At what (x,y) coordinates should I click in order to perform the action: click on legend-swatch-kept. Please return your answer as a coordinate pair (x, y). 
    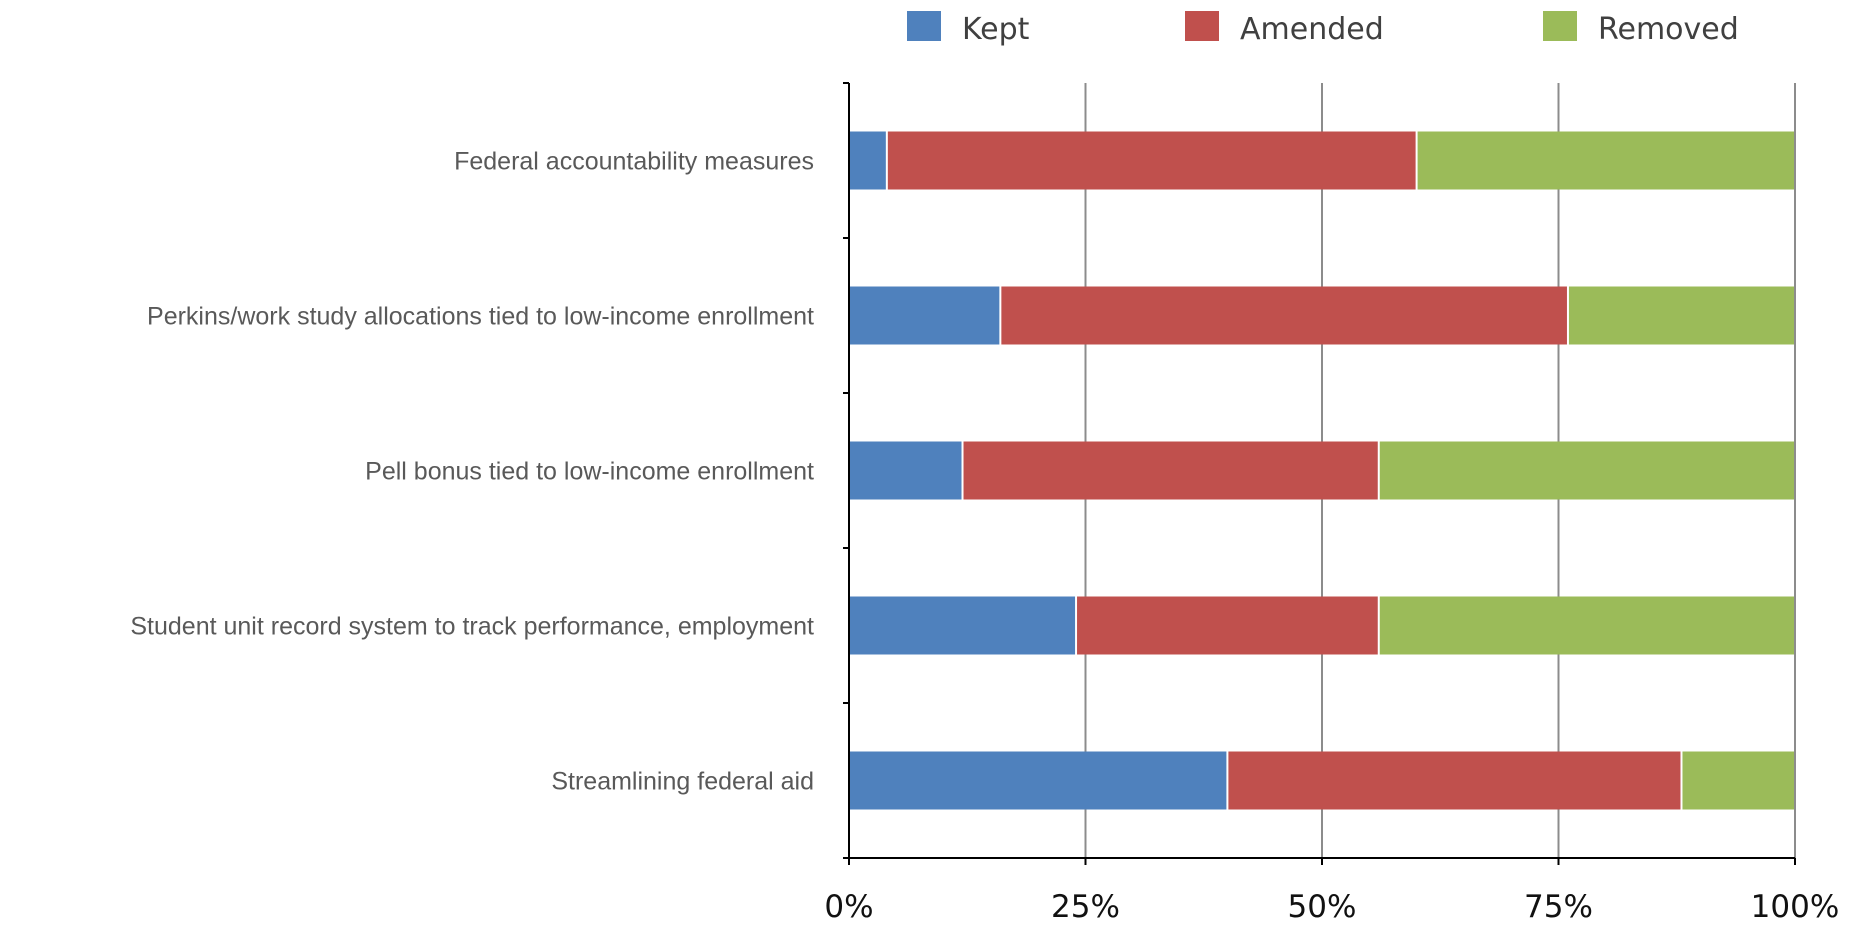
    Looking at the image, I should click on (924, 26).